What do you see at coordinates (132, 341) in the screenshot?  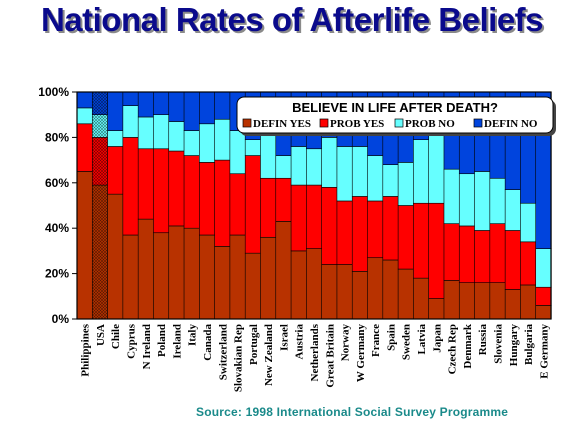 I see `x-tick-label: Cyprus` at bounding box center [132, 341].